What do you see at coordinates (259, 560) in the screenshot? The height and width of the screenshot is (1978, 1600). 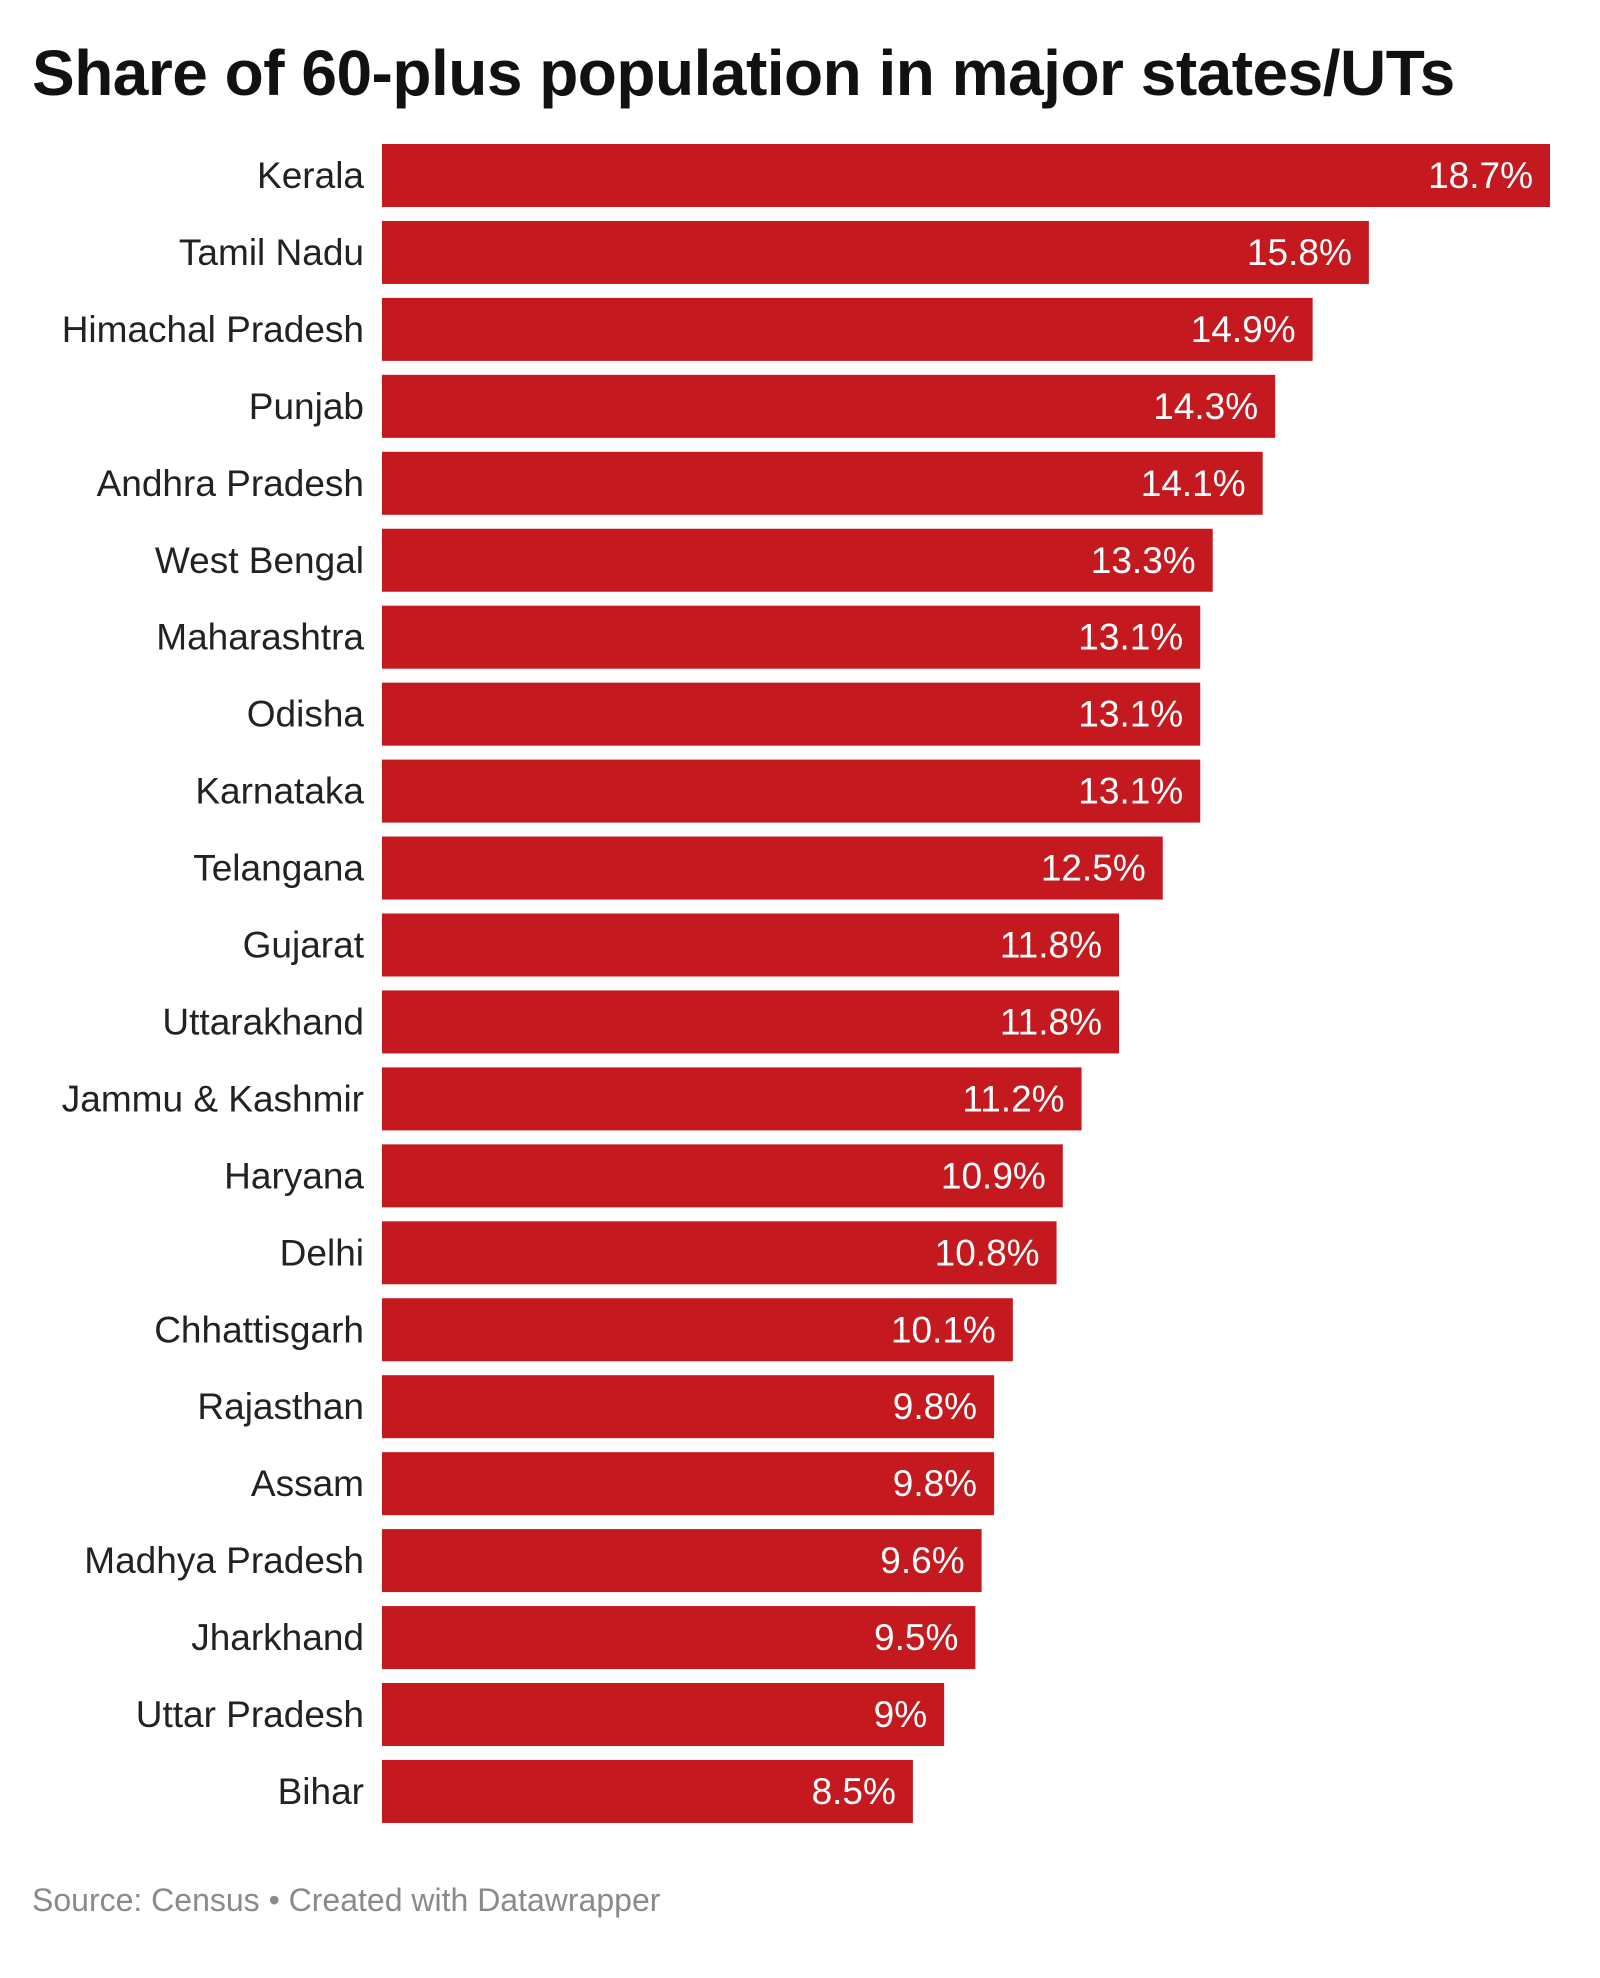 I see `category-label: West Bengal` at bounding box center [259, 560].